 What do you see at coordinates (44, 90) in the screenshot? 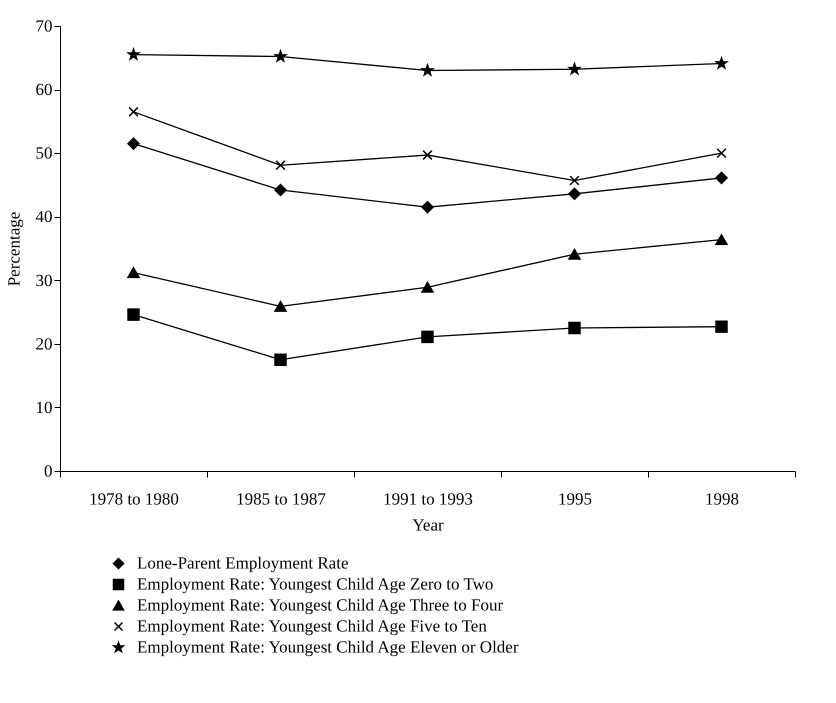
I see `y-tick-label: 60` at bounding box center [44, 90].